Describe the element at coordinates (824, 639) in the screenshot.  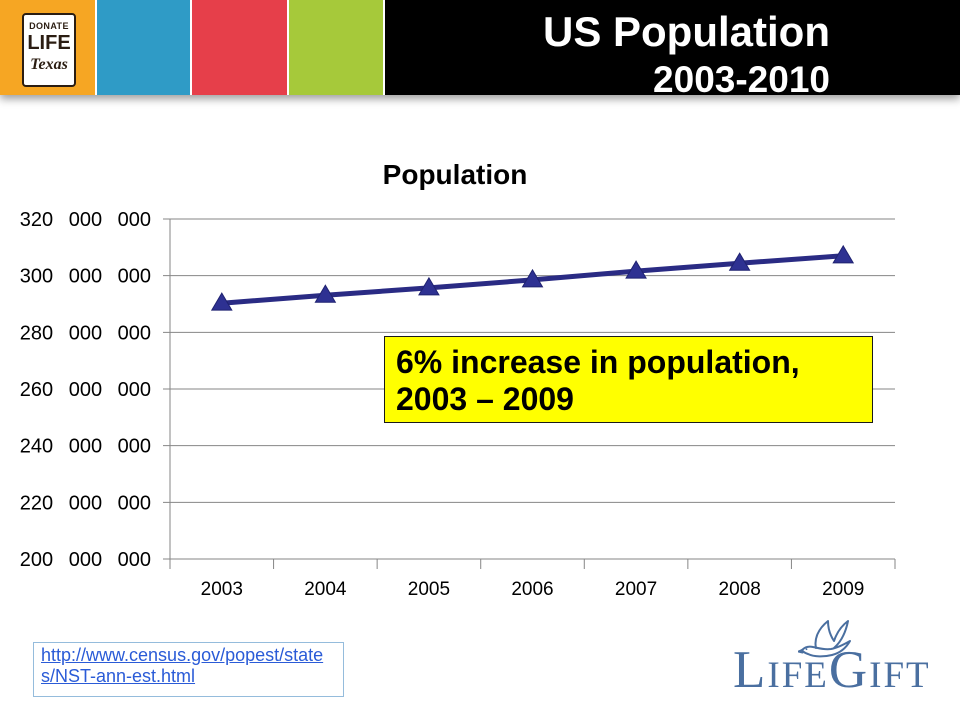
I see `dove-icon` at that location.